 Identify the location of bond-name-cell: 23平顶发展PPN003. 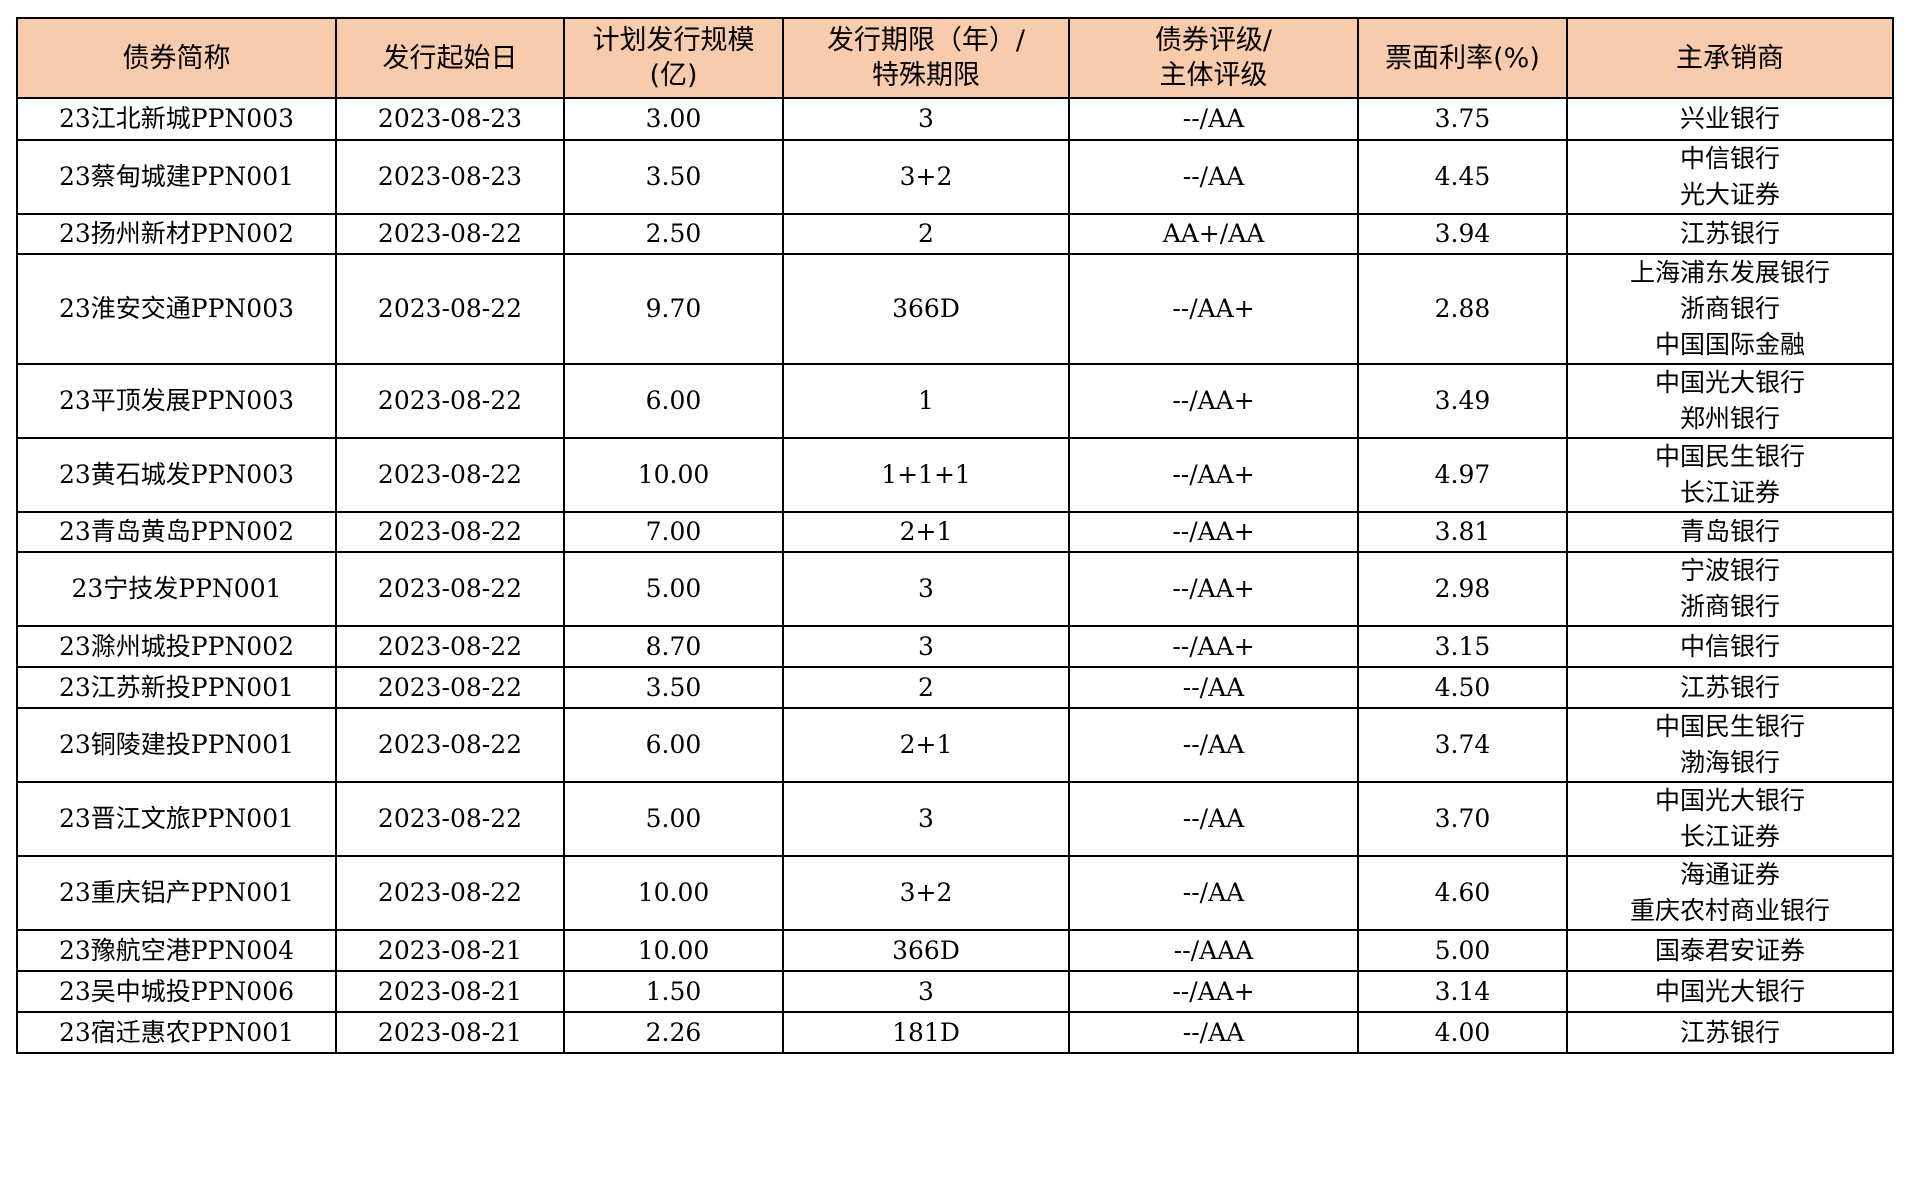
(176, 401).